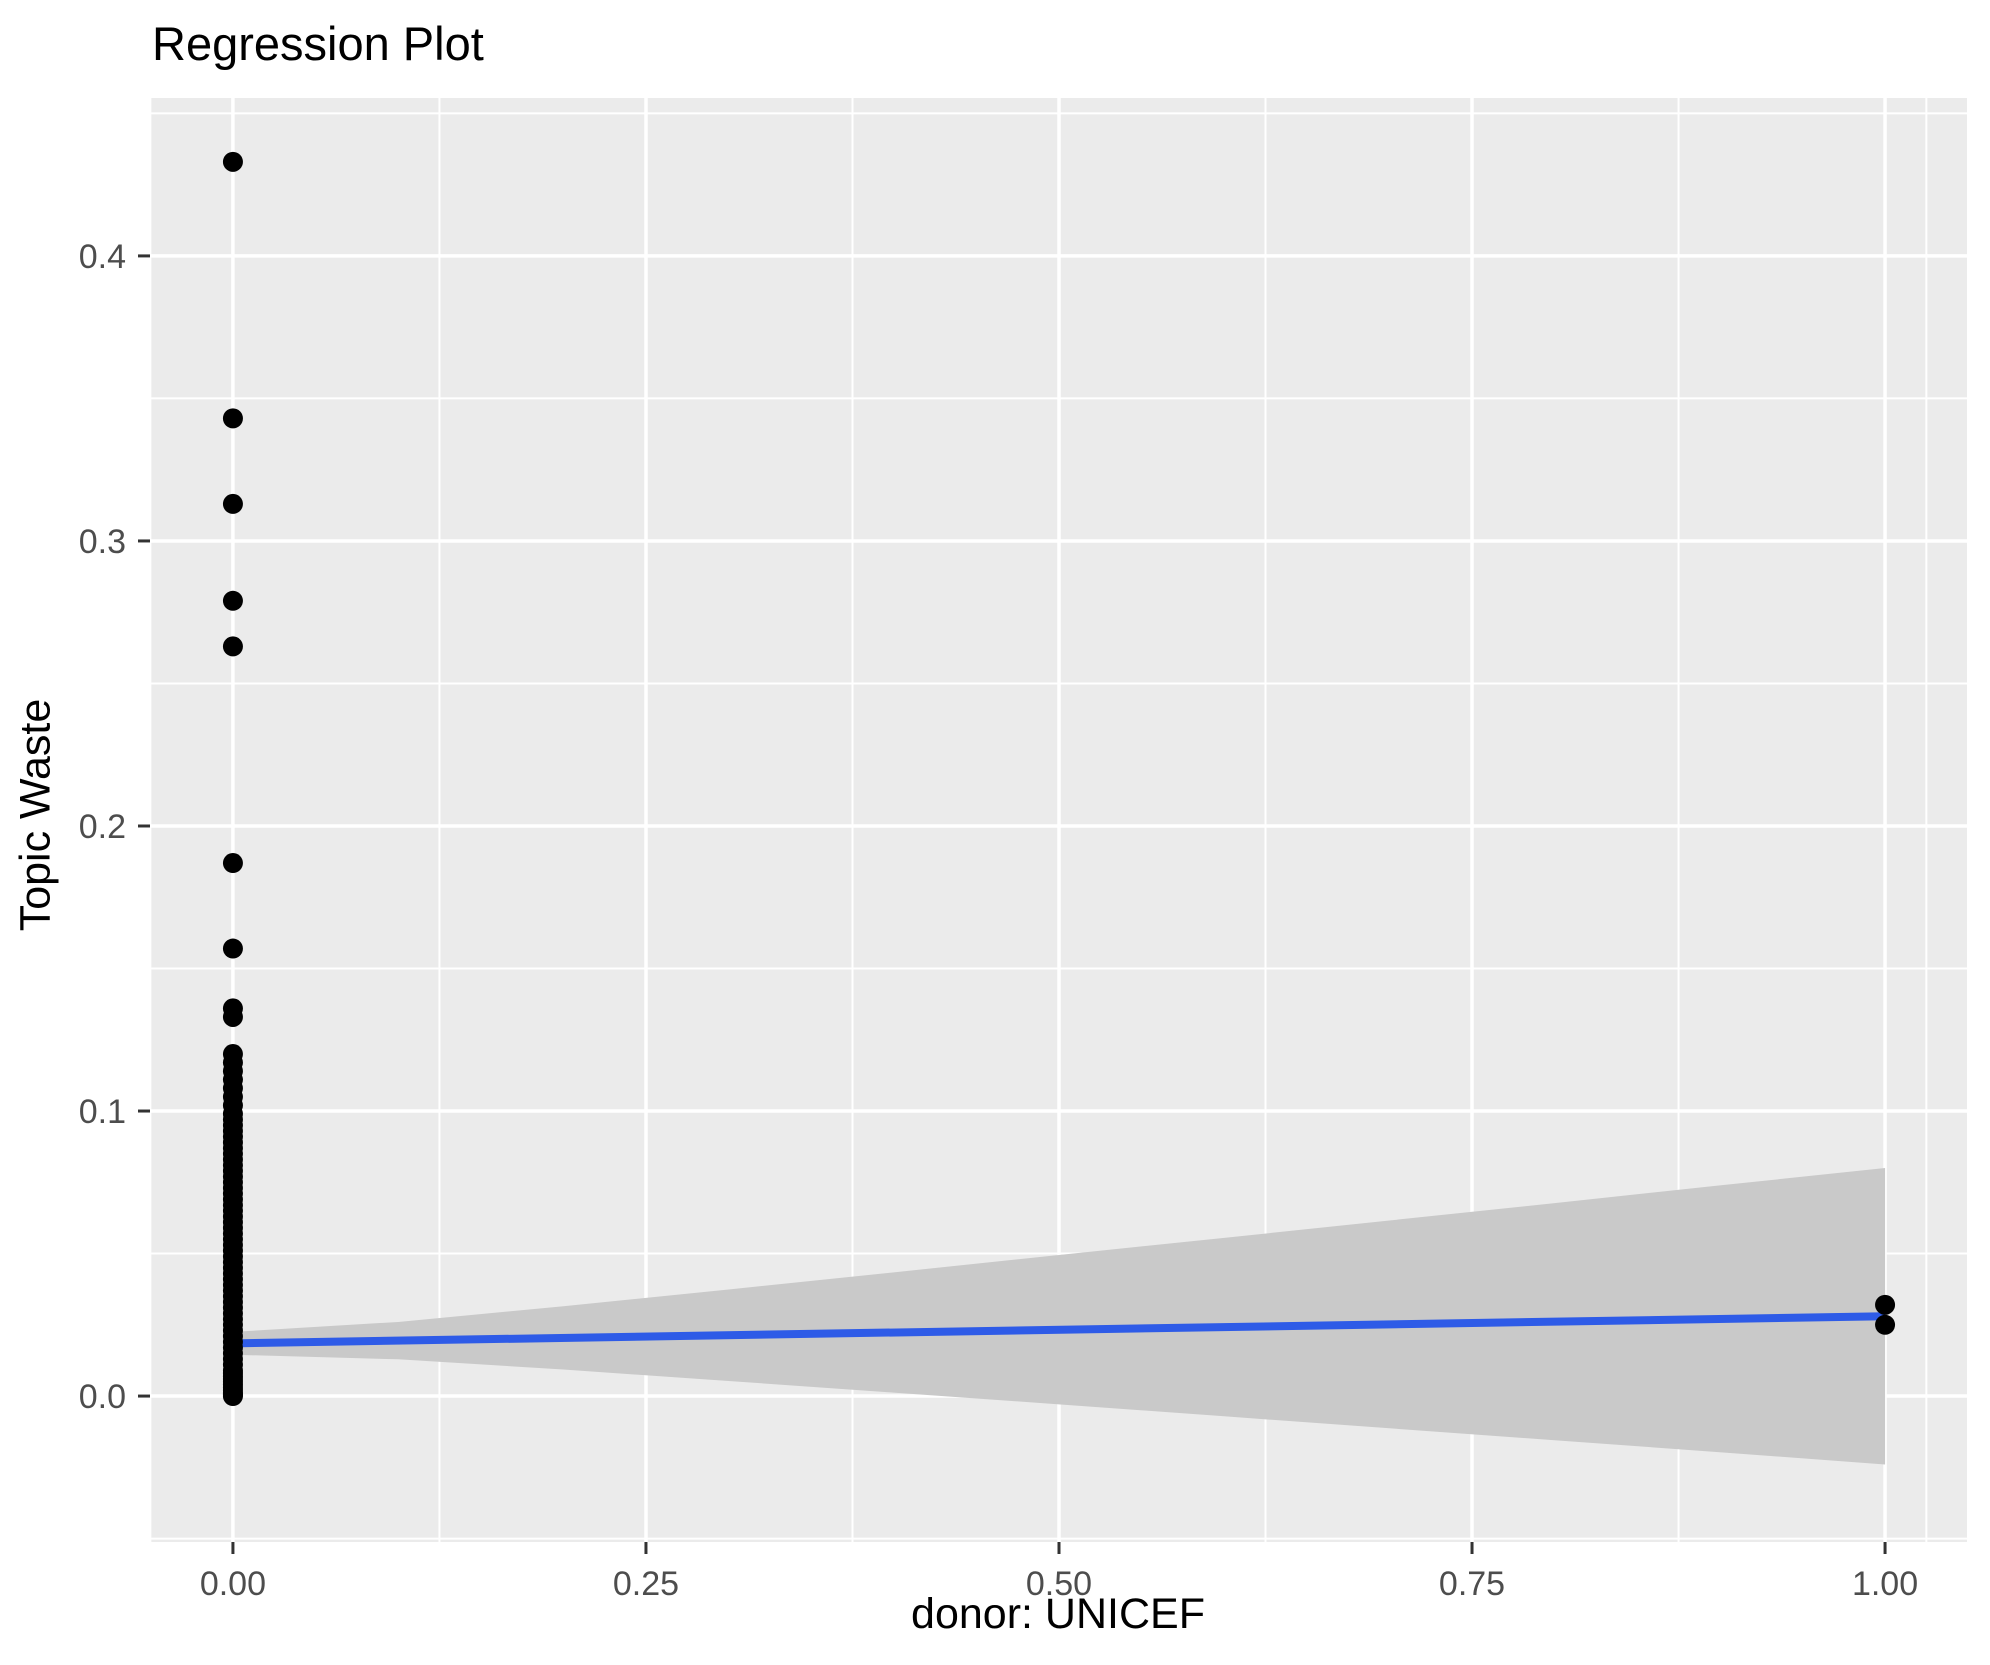 This screenshot has width=1990, height=1665. Describe the element at coordinates (102, 1397) in the screenshot. I see `y-tick-label: 0.0` at that location.